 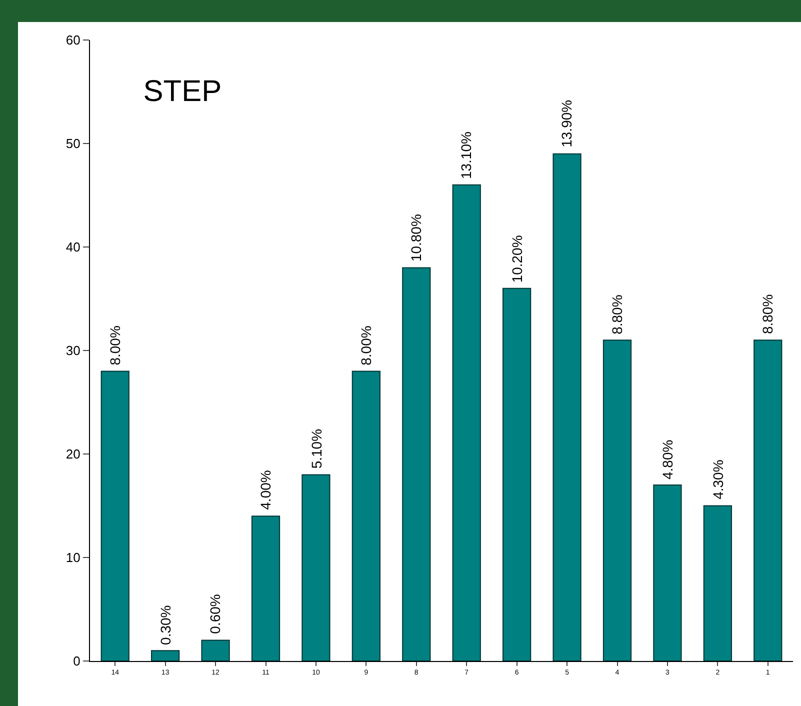 What do you see at coordinates (76, 661) in the screenshot?
I see `y-tick-label: 0` at bounding box center [76, 661].